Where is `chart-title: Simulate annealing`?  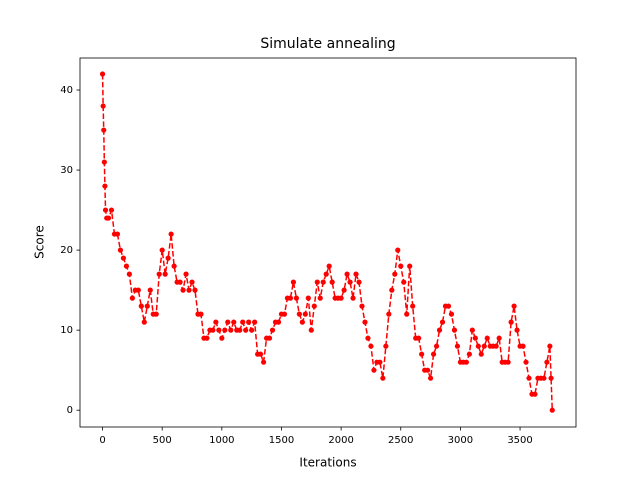
chart-title: Simulate annealing is located at coordinates (327, 44).